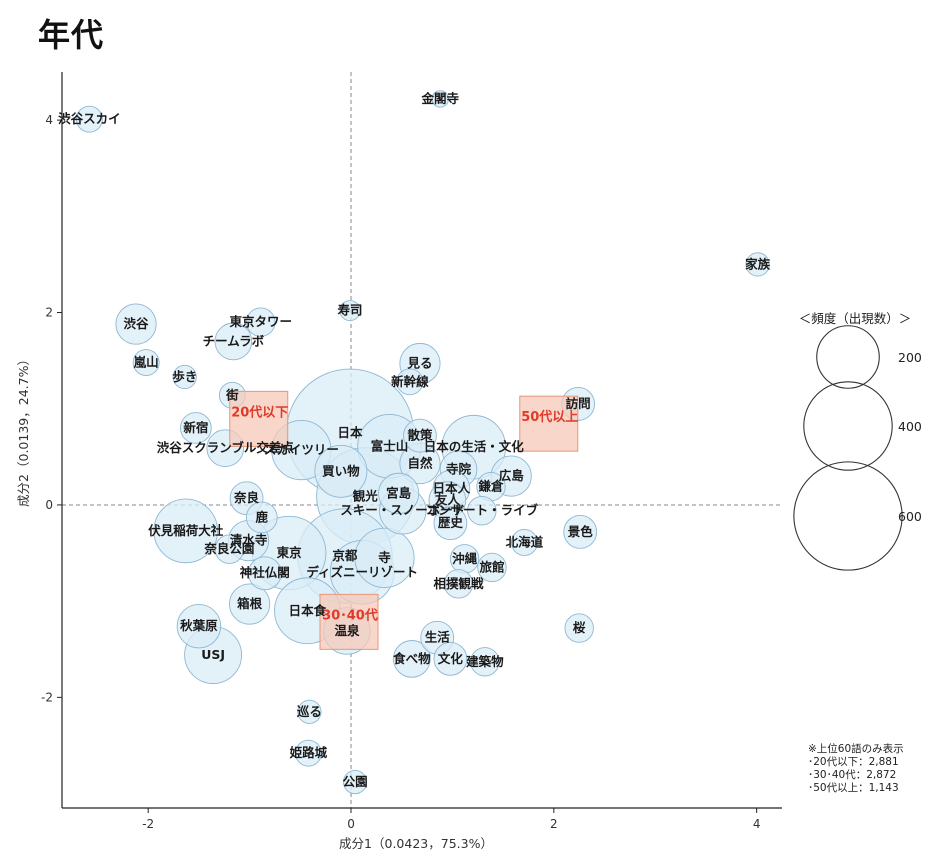 This screenshot has width=940, height=856. What do you see at coordinates (390, 445) in the screenshot?
I see `word-label: 富士山` at bounding box center [390, 445].